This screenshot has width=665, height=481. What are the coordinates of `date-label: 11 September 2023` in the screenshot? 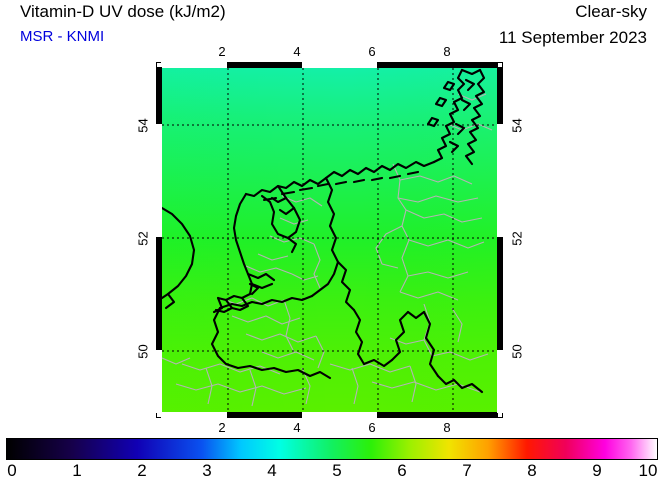 It's located at (572, 37).